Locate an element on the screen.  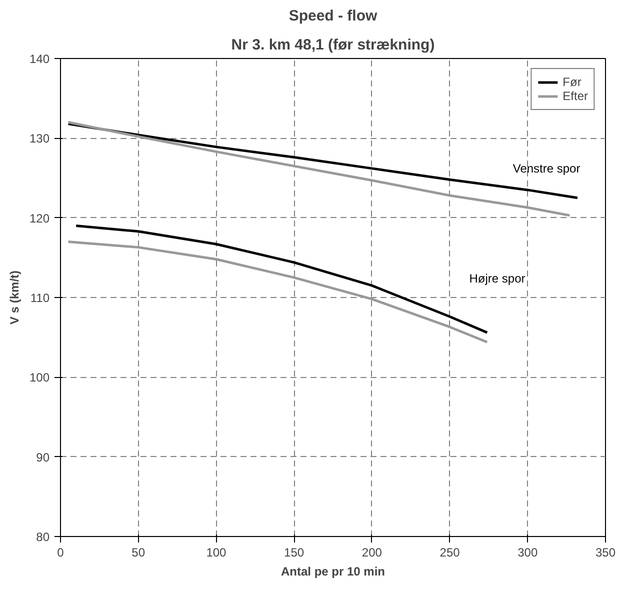
y-axis-title: V s (km/t) is located at coordinates (14, 297).